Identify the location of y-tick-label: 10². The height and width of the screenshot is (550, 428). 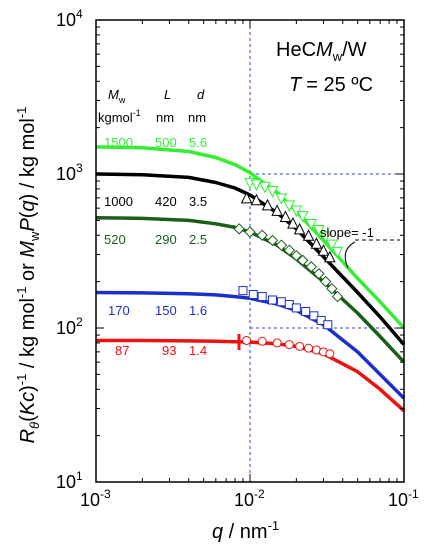
(69, 326).